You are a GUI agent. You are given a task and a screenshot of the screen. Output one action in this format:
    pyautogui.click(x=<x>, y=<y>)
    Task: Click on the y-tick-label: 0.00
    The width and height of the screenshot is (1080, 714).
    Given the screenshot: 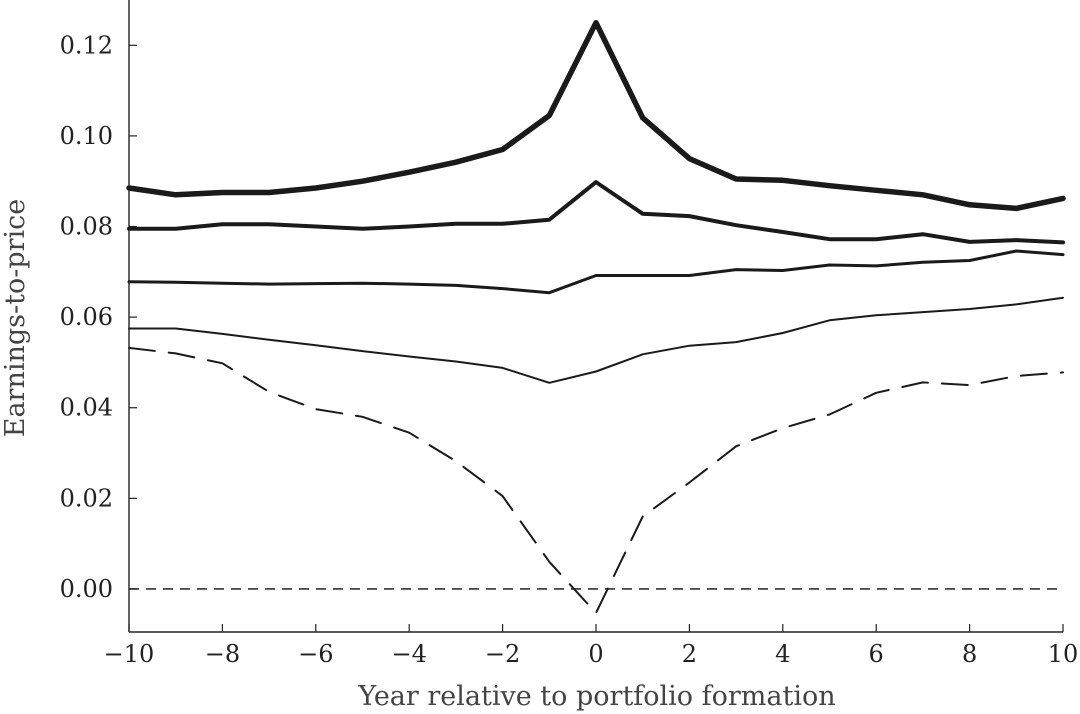 What is the action you would take?
    pyautogui.click(x=86, y=589)
    